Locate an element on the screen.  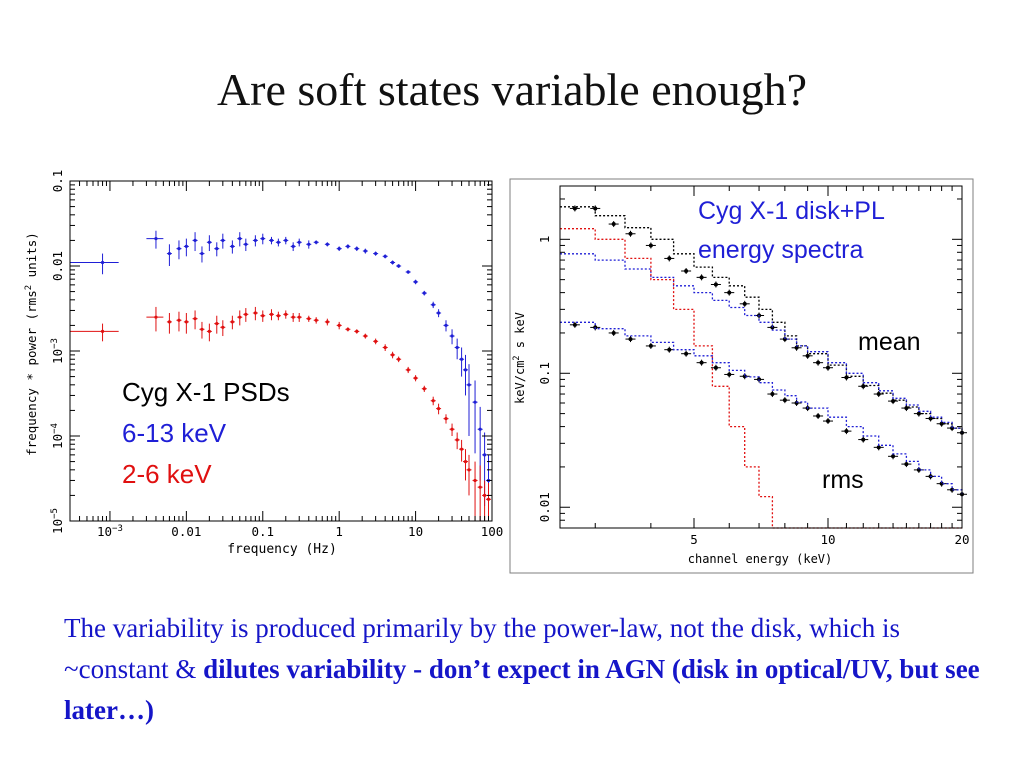
psd-annotation-blue: 6-13 keV is located at coordinates (174, 433).